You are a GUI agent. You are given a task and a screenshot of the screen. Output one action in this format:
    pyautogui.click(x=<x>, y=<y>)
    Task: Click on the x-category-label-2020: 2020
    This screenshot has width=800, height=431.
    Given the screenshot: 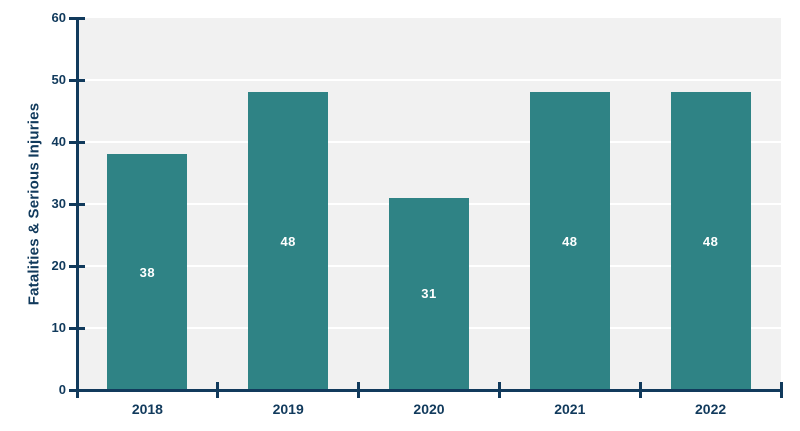 What is the action you would take?
    pyautogui.click(x=429, y=409)
    